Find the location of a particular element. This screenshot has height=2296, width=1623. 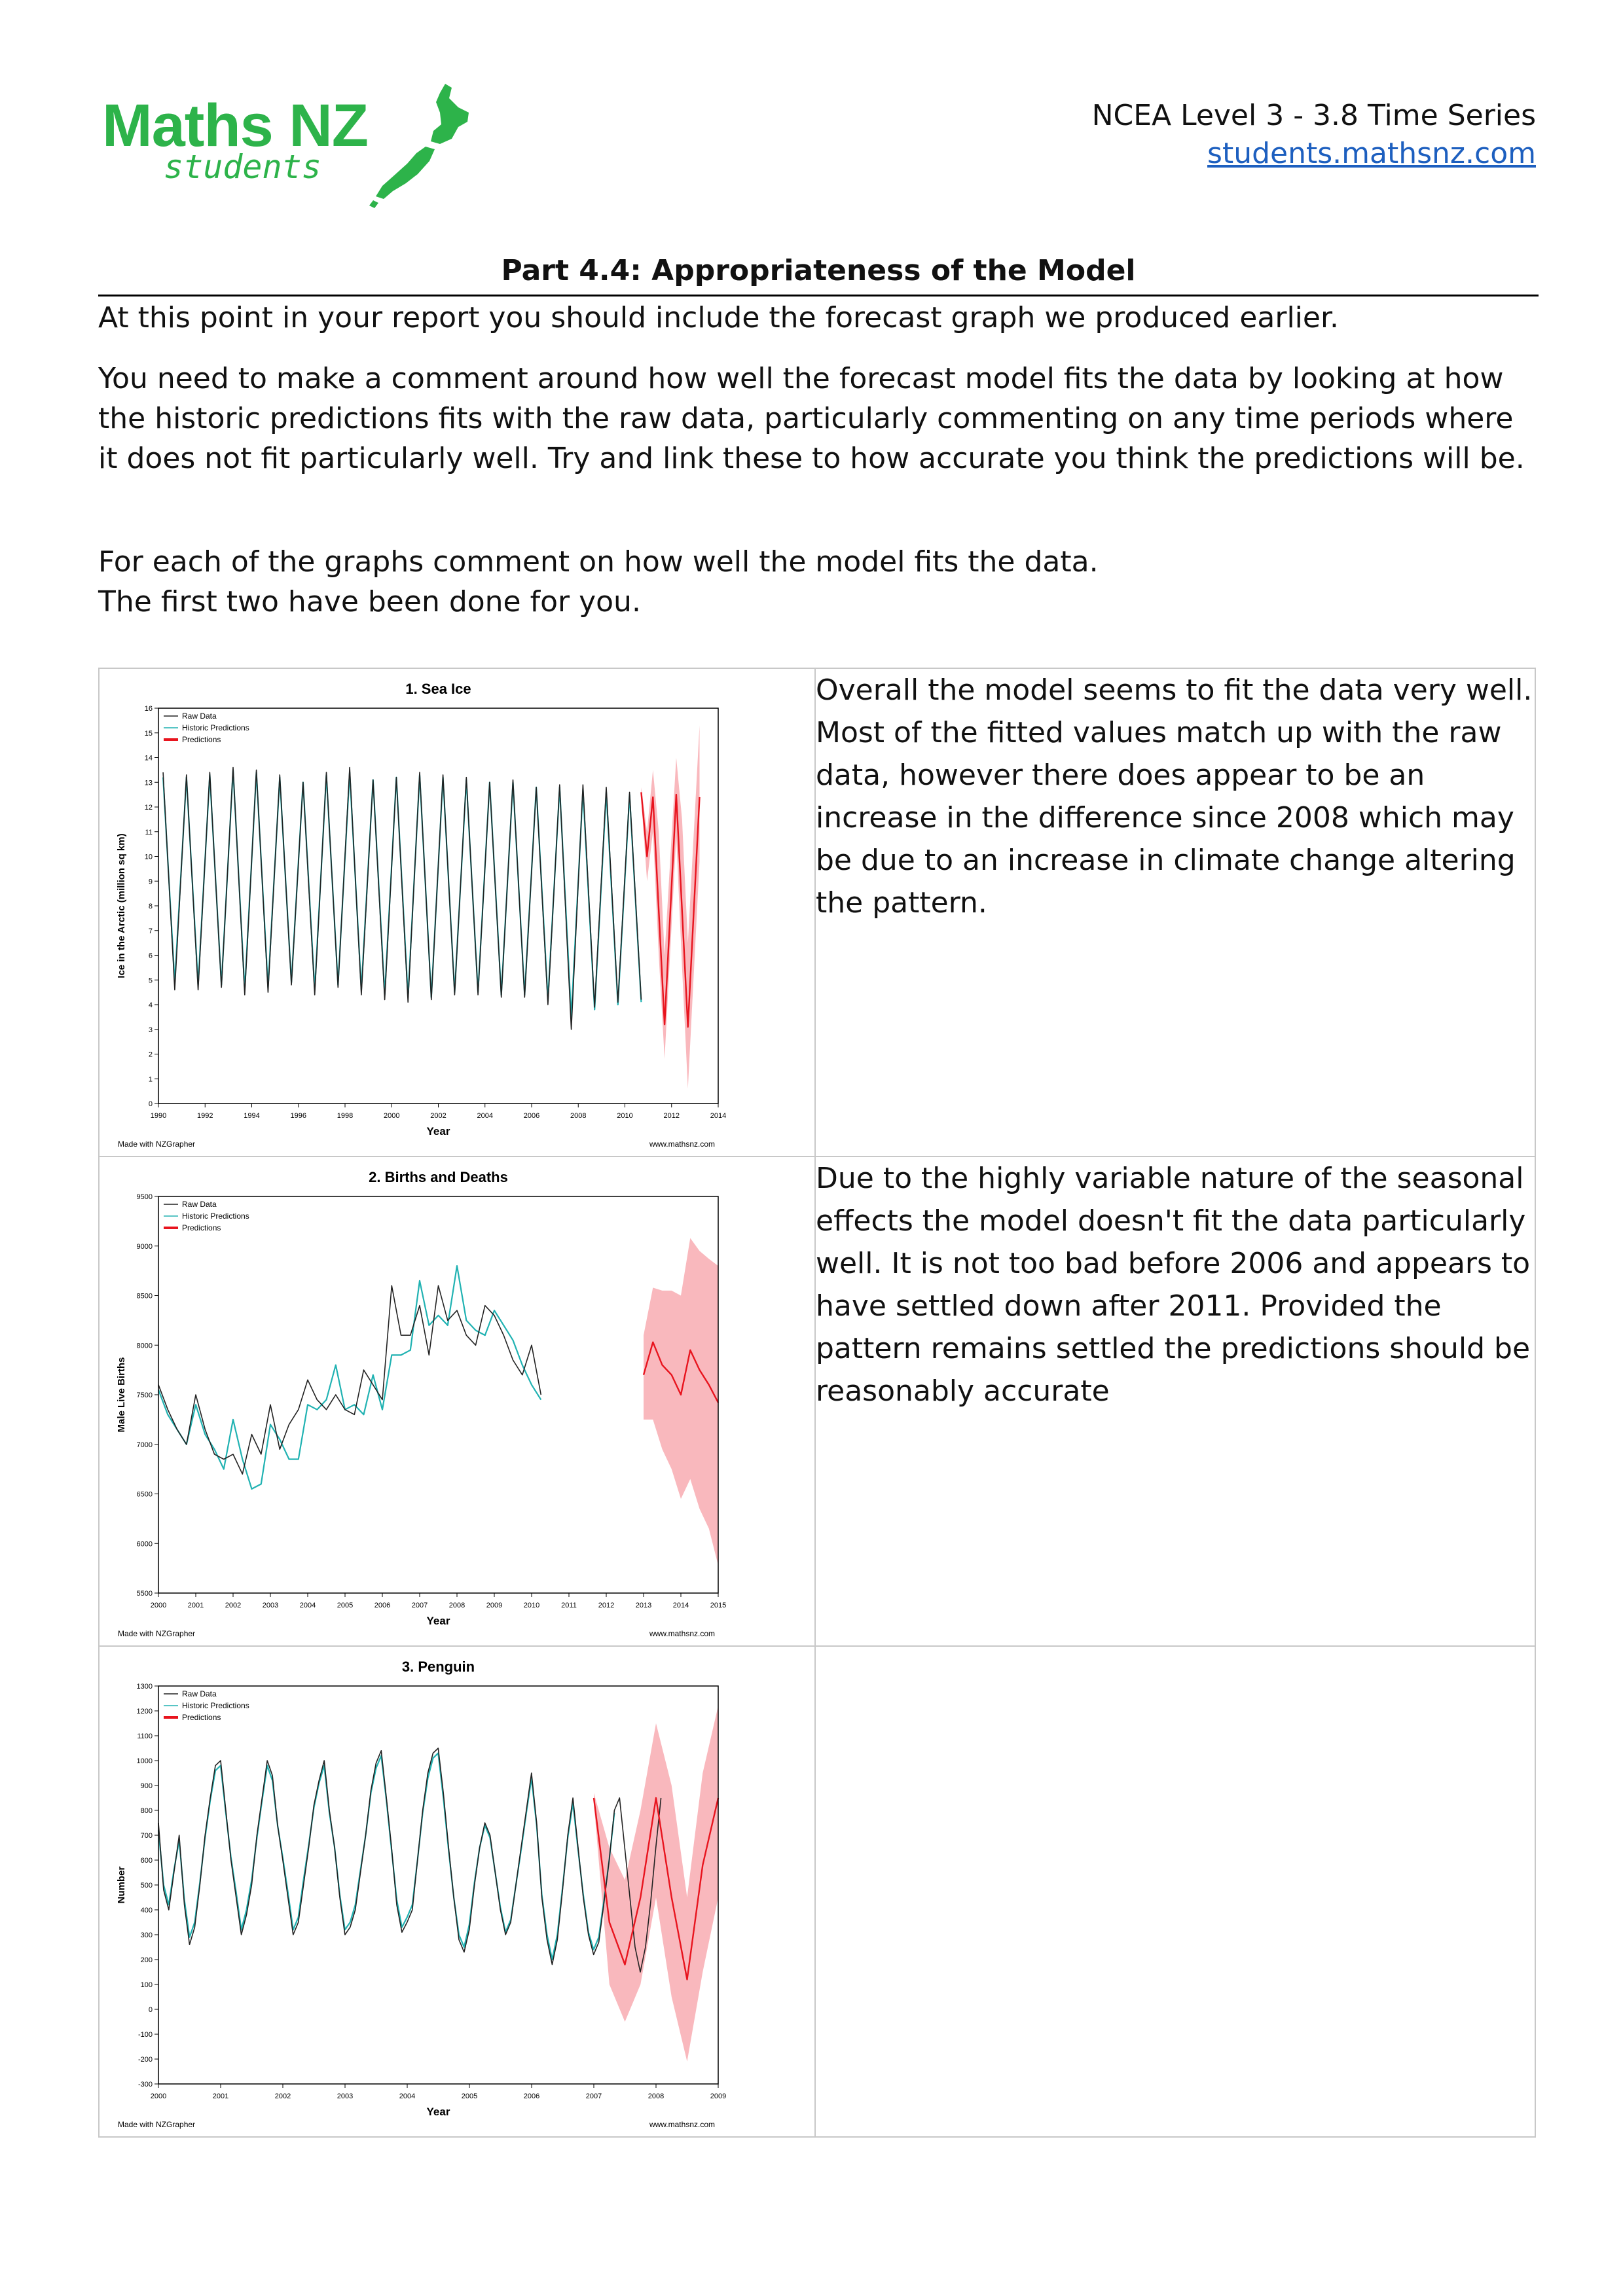

mathsnz-logo: Maths NZ students is located at coordinates (283, 144).